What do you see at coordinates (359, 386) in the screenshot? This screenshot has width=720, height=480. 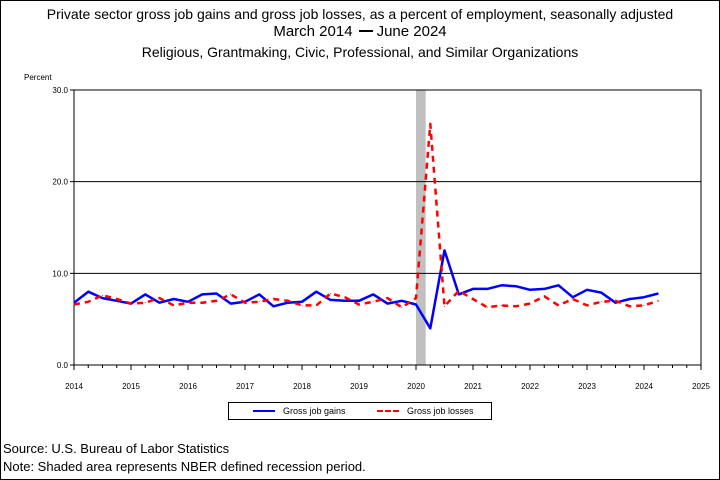 I see `x-tick-label: 2019` at bounding box center [359, 386].